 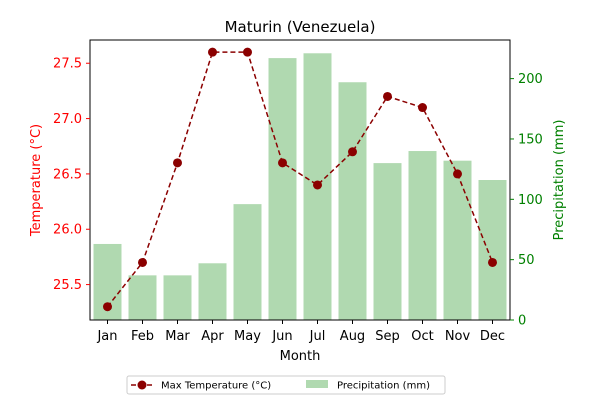 I want to click on temperature-point-aug, so click(x=352, y=152).